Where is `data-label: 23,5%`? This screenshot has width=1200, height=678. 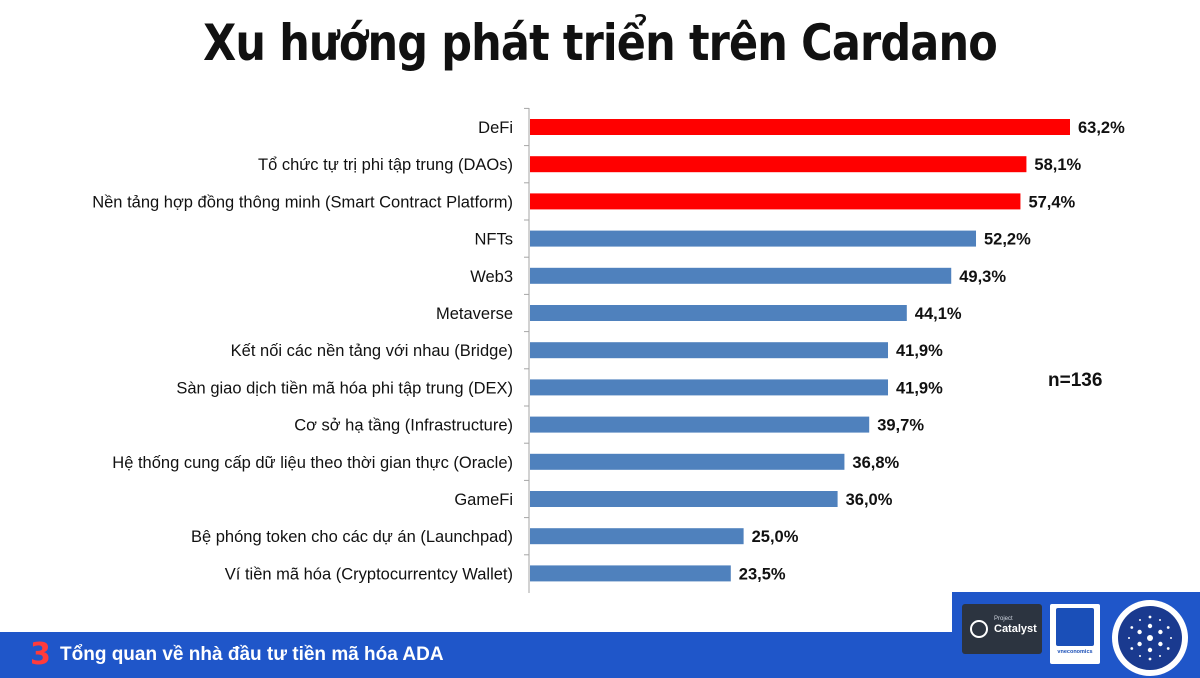 data-label: 23,5% is located at coordinates (762, 574).